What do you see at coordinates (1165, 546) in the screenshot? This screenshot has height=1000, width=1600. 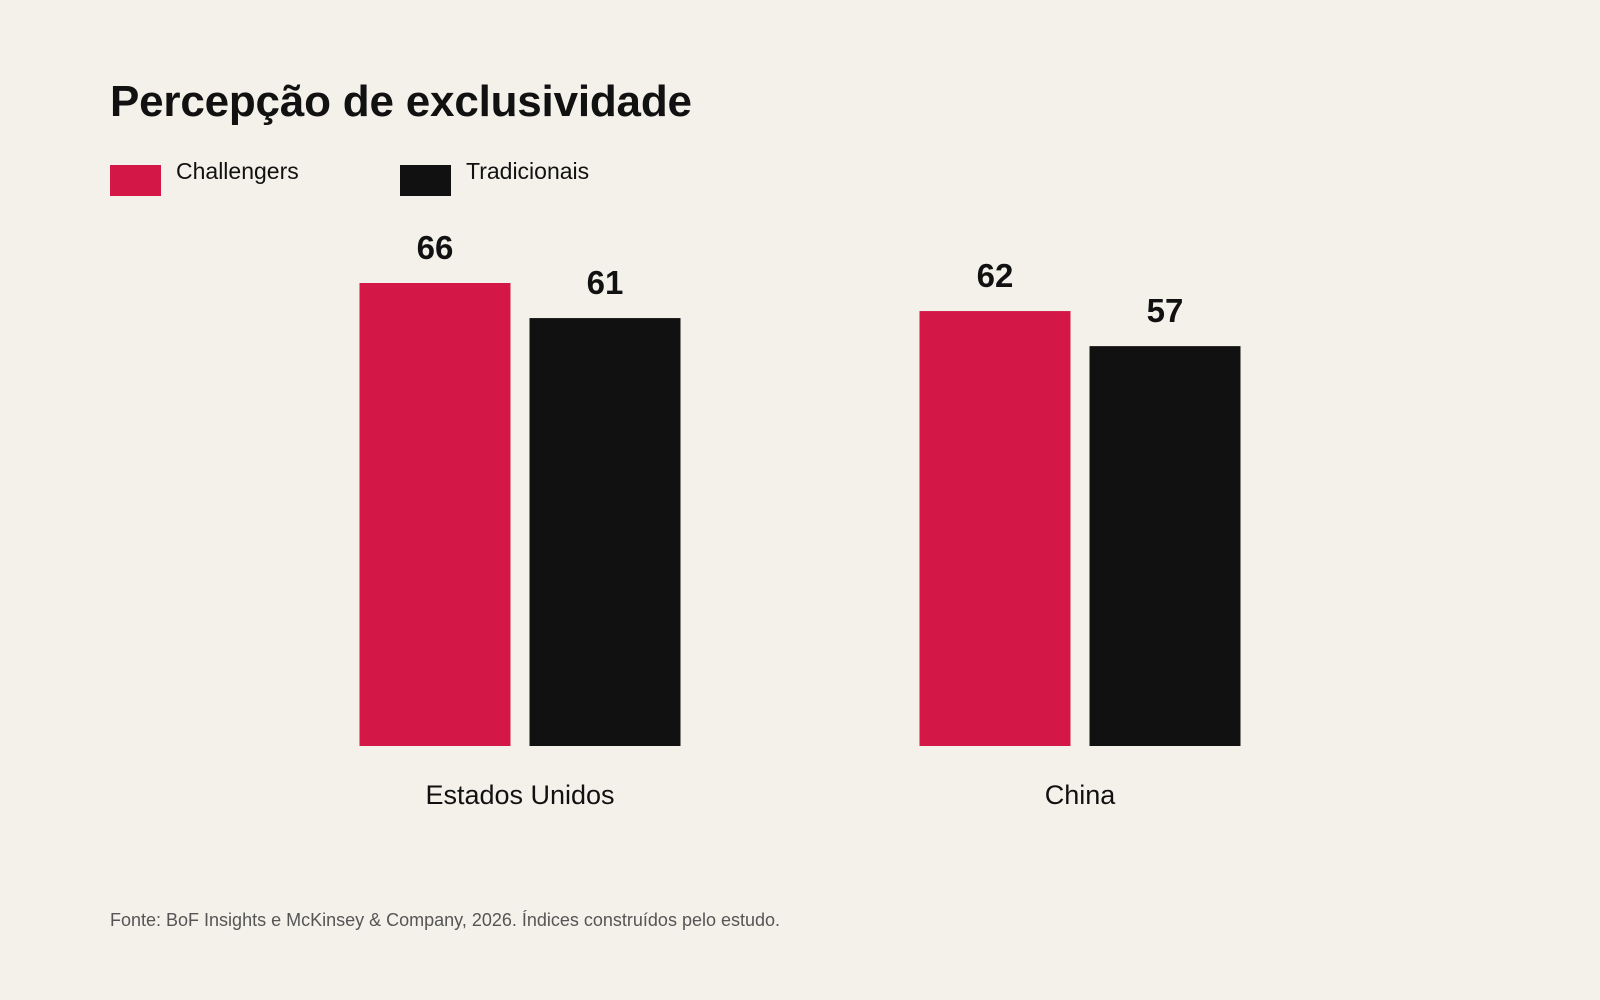 I see `bar-tradicionais-china` at bounding box center [1165, 546].